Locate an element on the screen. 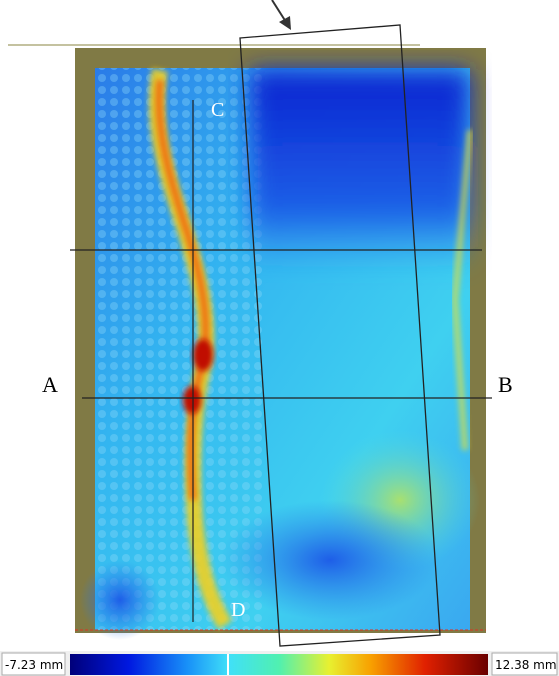  colorbar-min-box is located at coordinates (33, 664).